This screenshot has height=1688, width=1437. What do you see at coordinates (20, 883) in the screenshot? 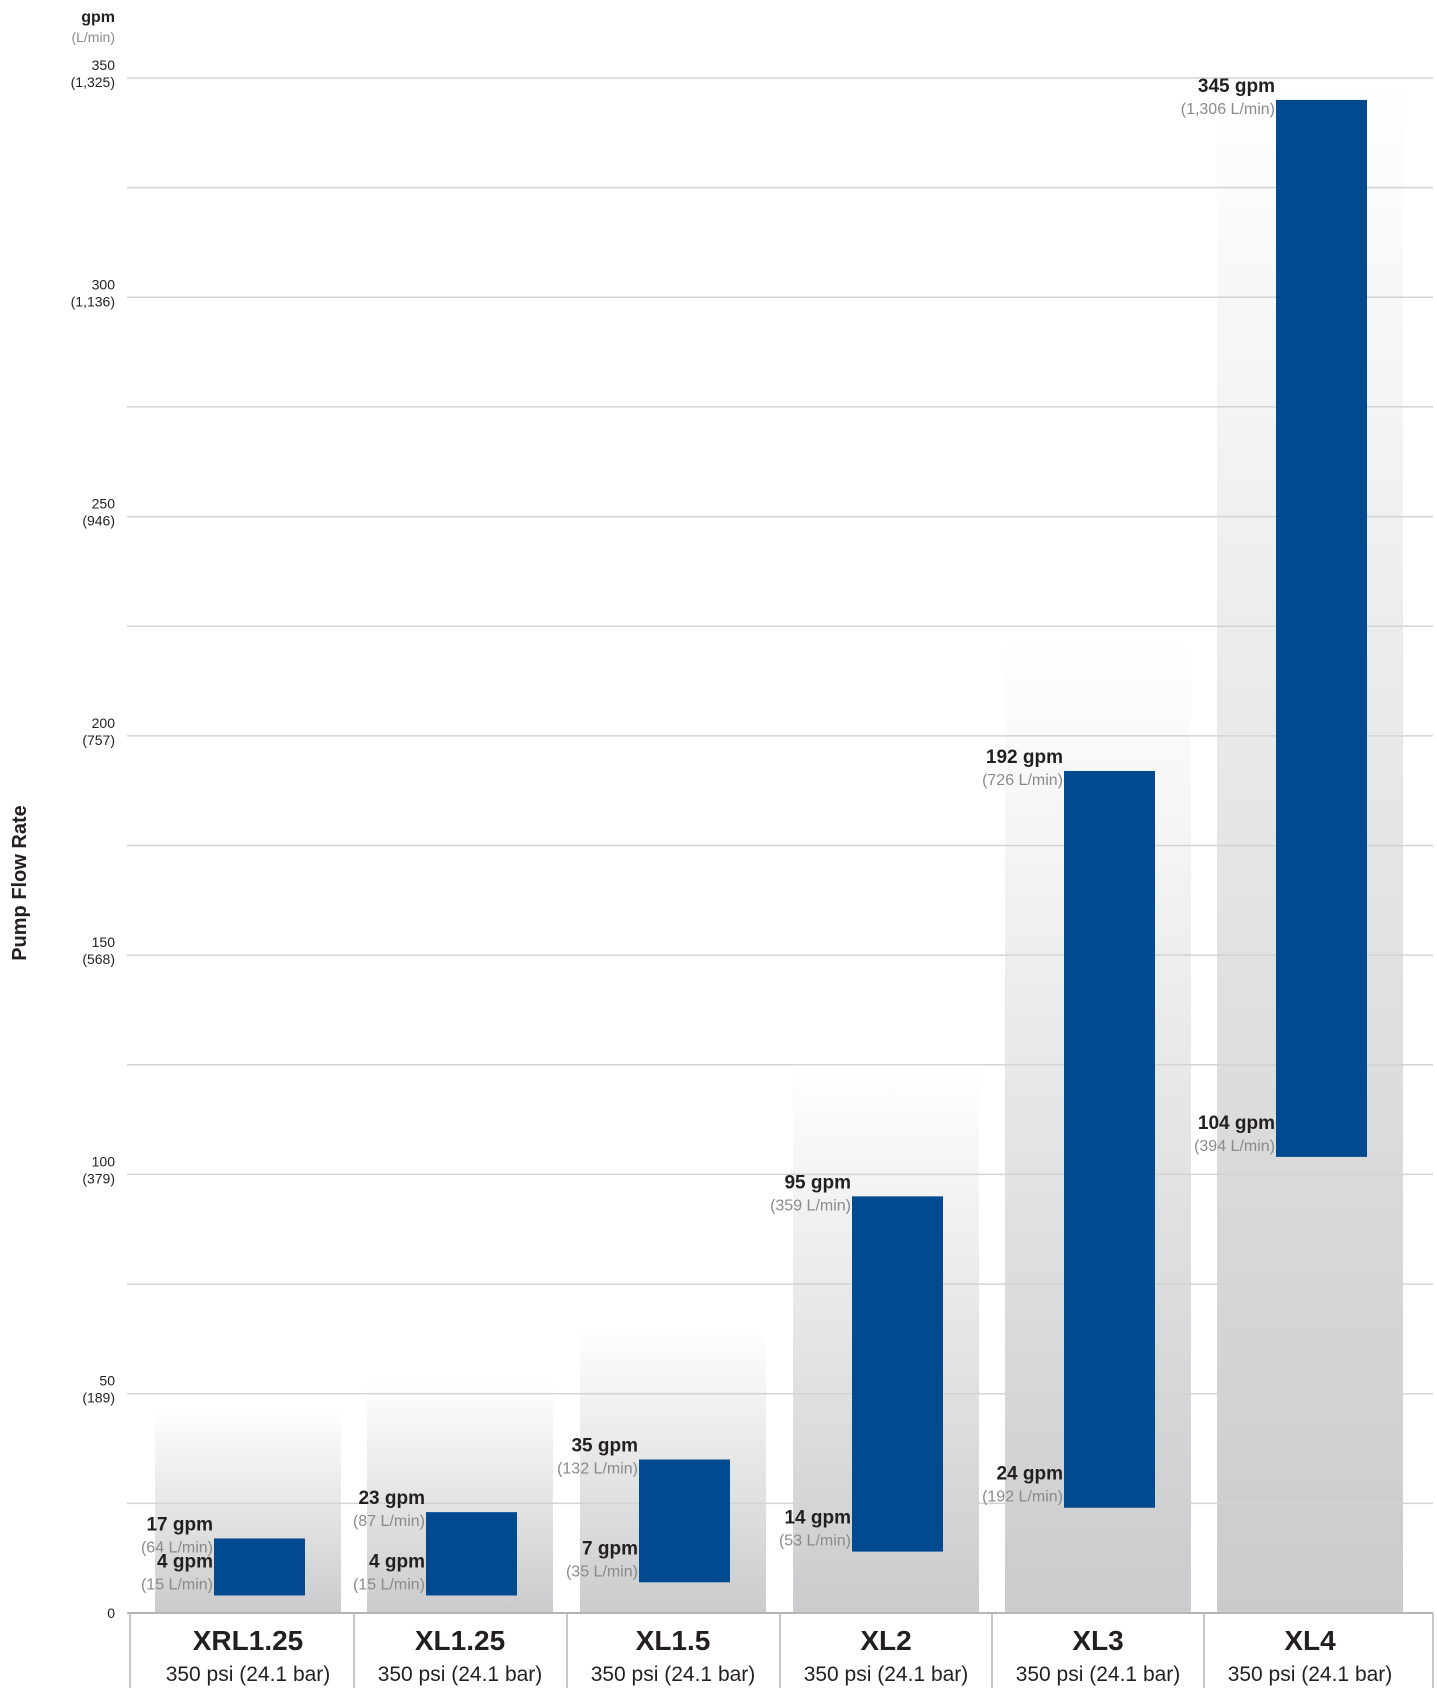
I see `y-axis-title: Pump Flow Rate` at bounding box center [20, 883].